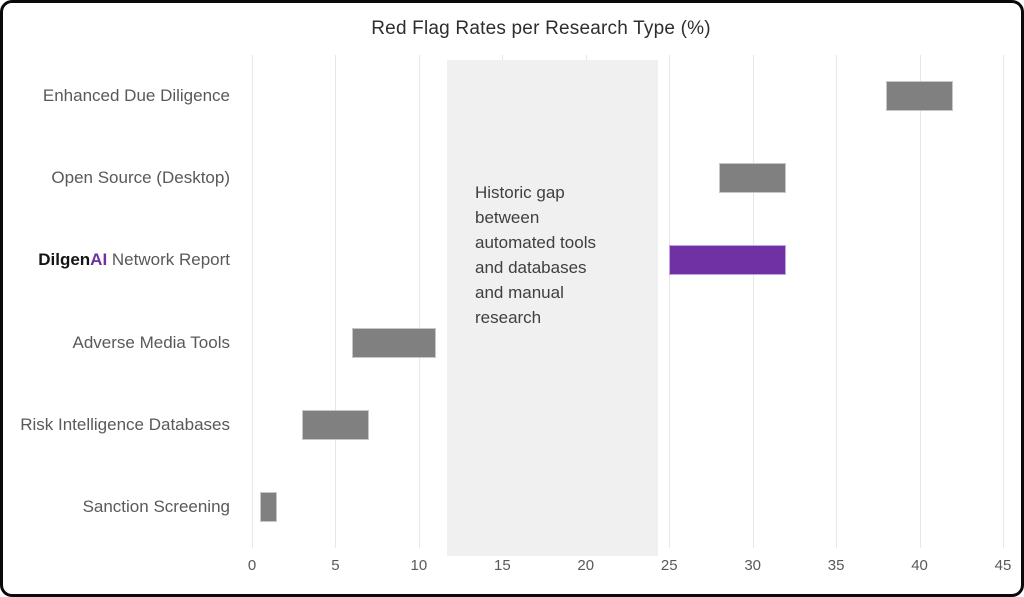  What do you see at coordinates (502, 565) in the screenshot?
I see `x-tick-label-15: 15` at bounding box center [502, 565].